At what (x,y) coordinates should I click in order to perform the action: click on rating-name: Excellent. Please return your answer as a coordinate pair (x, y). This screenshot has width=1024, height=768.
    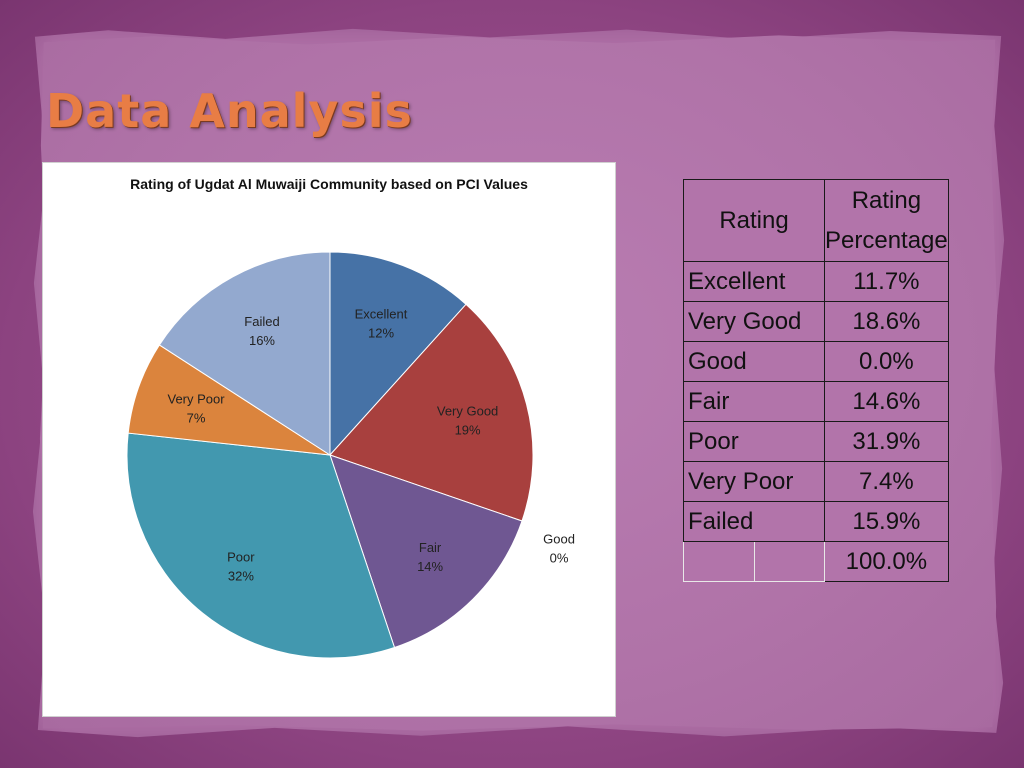
    Looking at the image, I should click on (754, 281).